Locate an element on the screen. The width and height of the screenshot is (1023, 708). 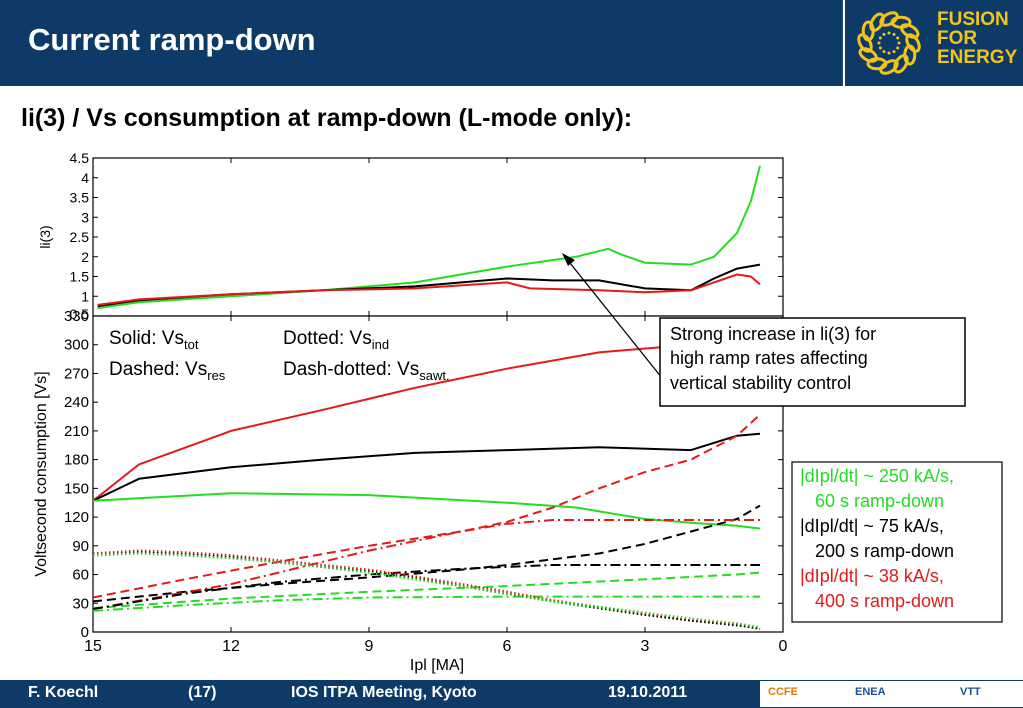
rate-green-line-1: |dIpl/dt| ~ 250 kA/s, is located at coordinates (877, 476).